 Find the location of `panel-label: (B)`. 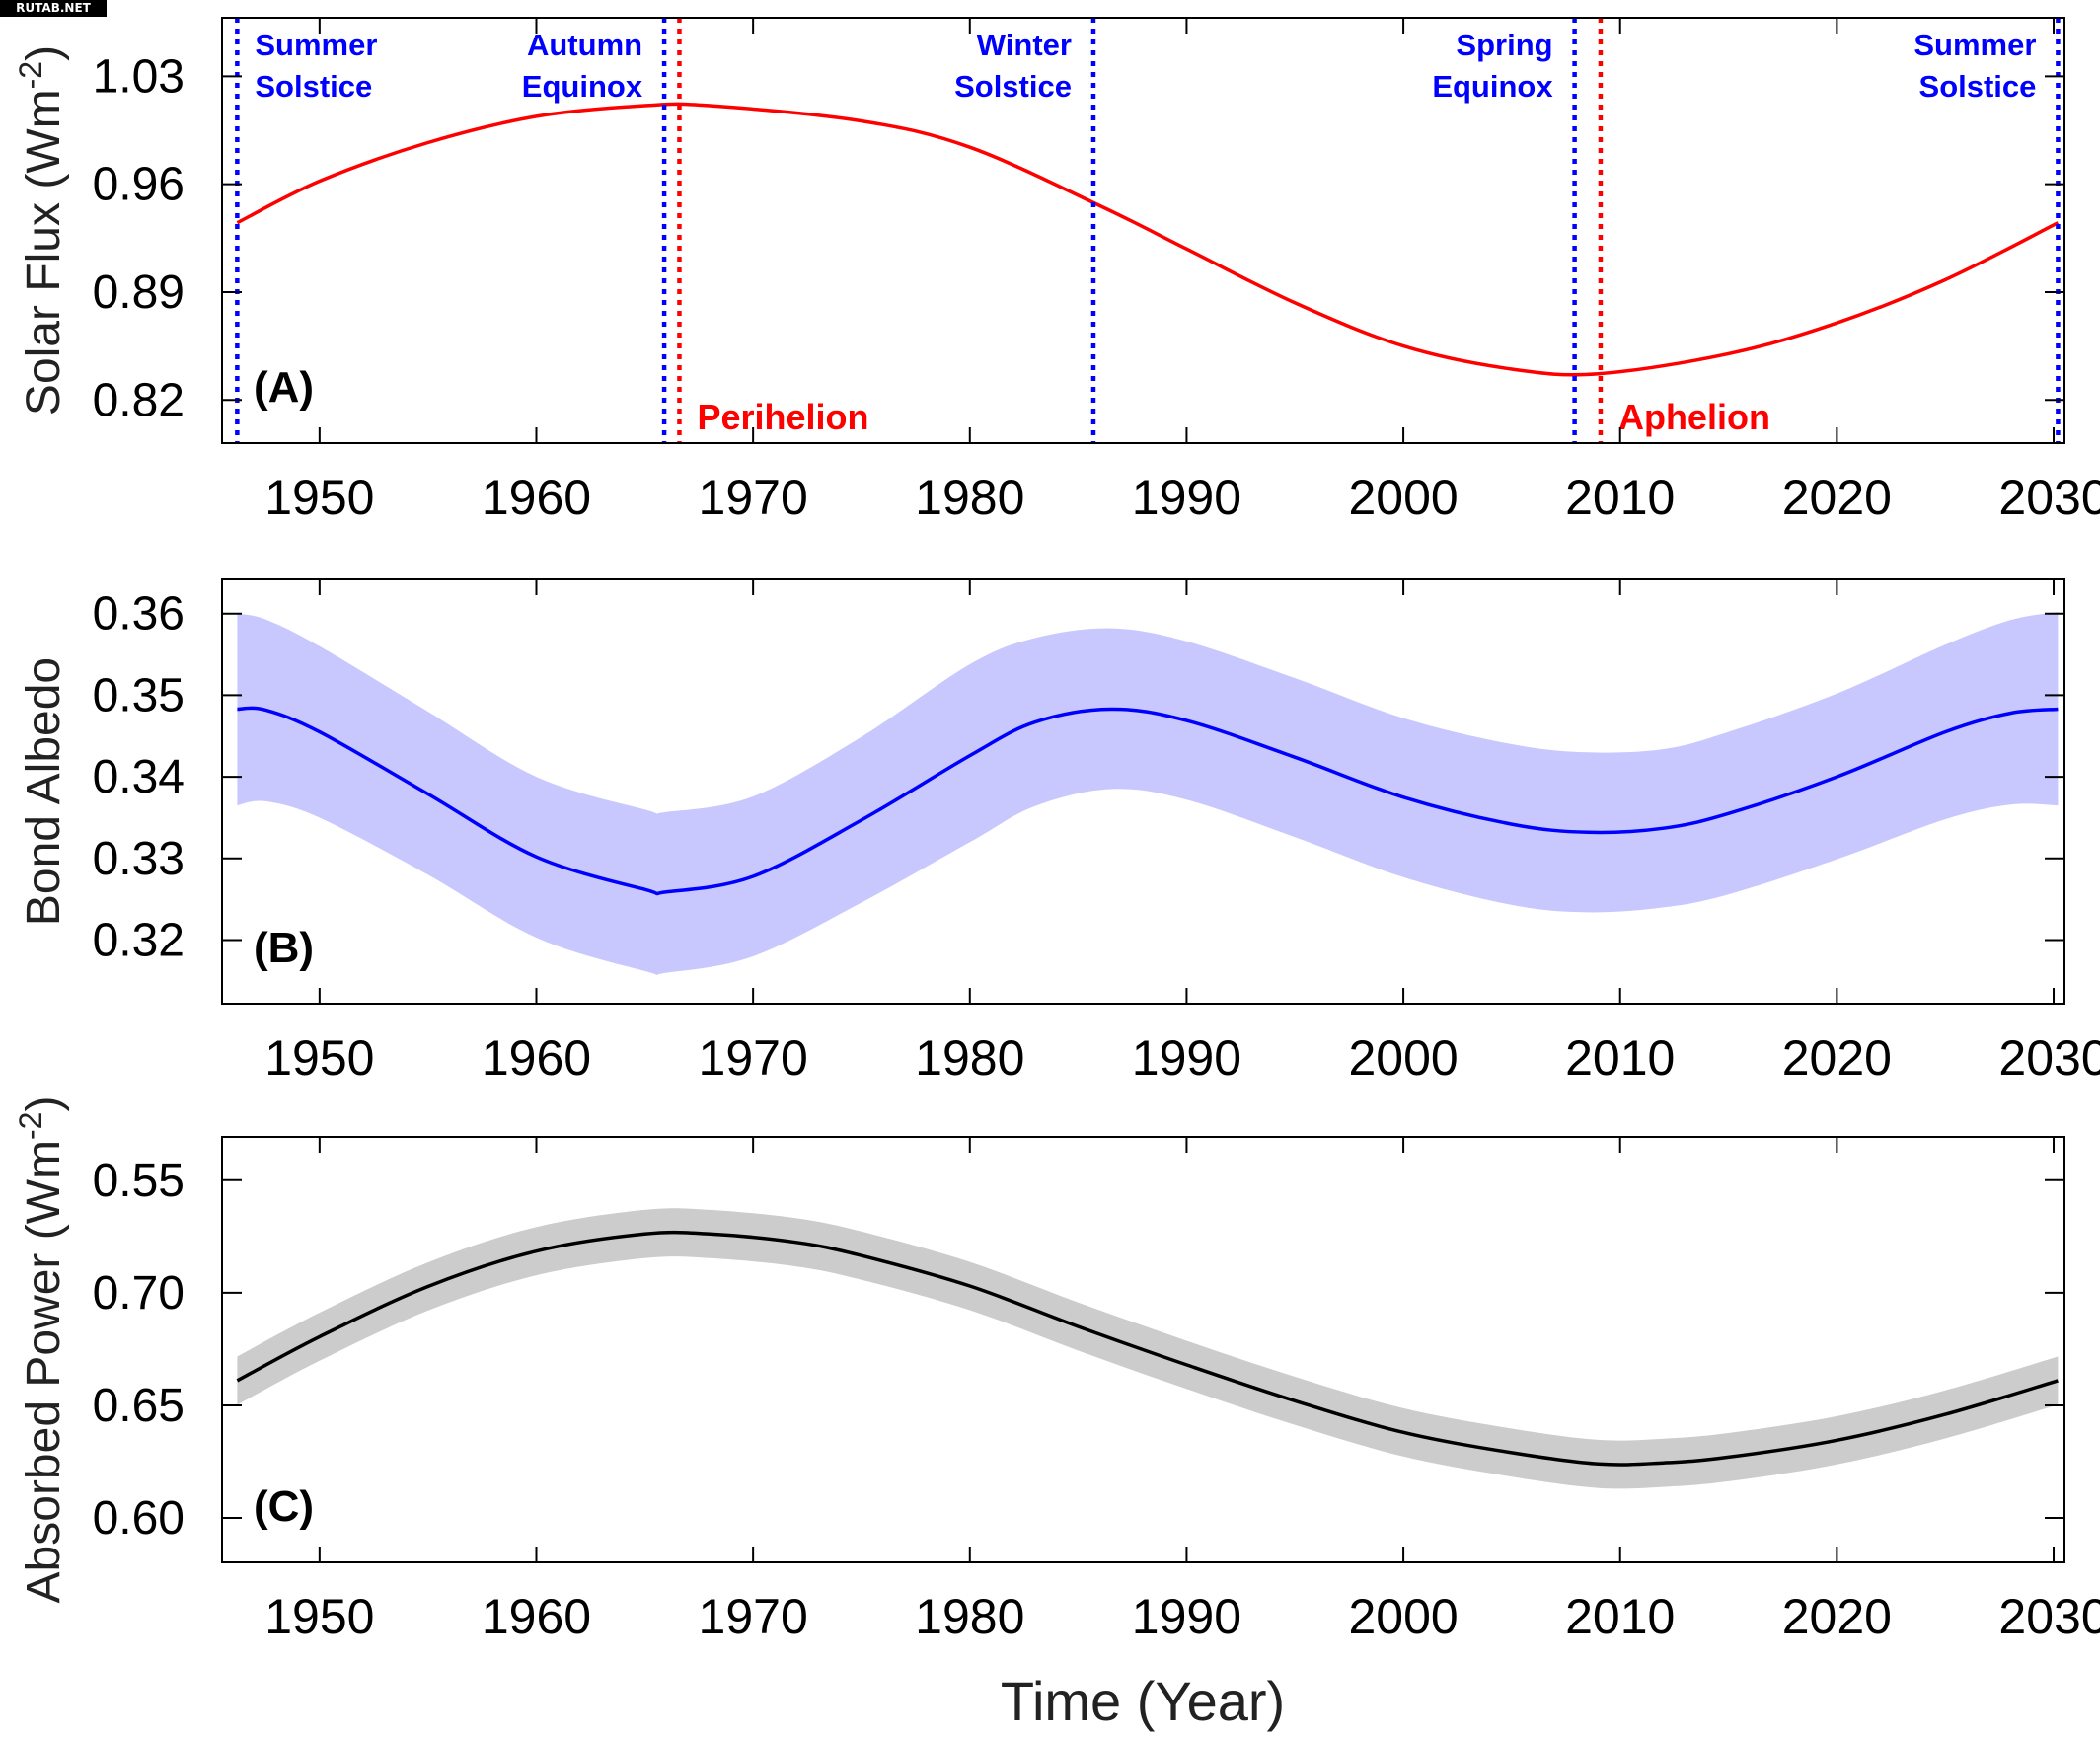

panel-label: (B) is located at coordinates (284, 948).